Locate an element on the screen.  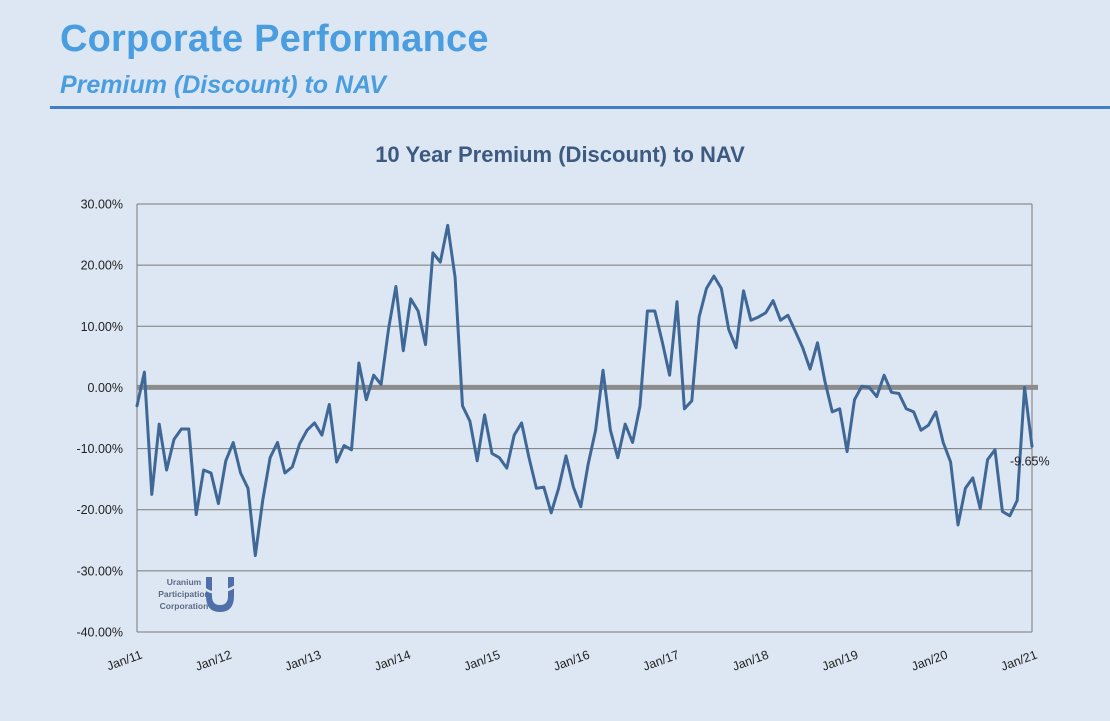
x-tick-label: Jan/18 is located at coordinates (750, 661).